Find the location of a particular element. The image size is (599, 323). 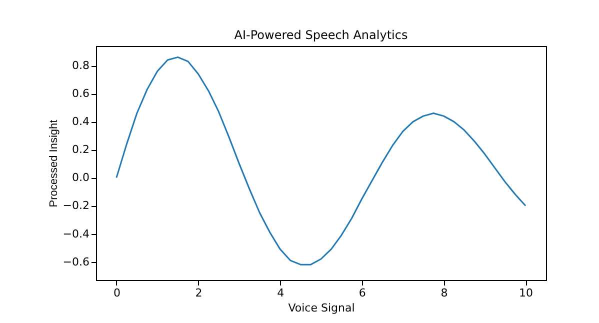

x-axis-title: Voice Signal is located at coordinates (321, 308).